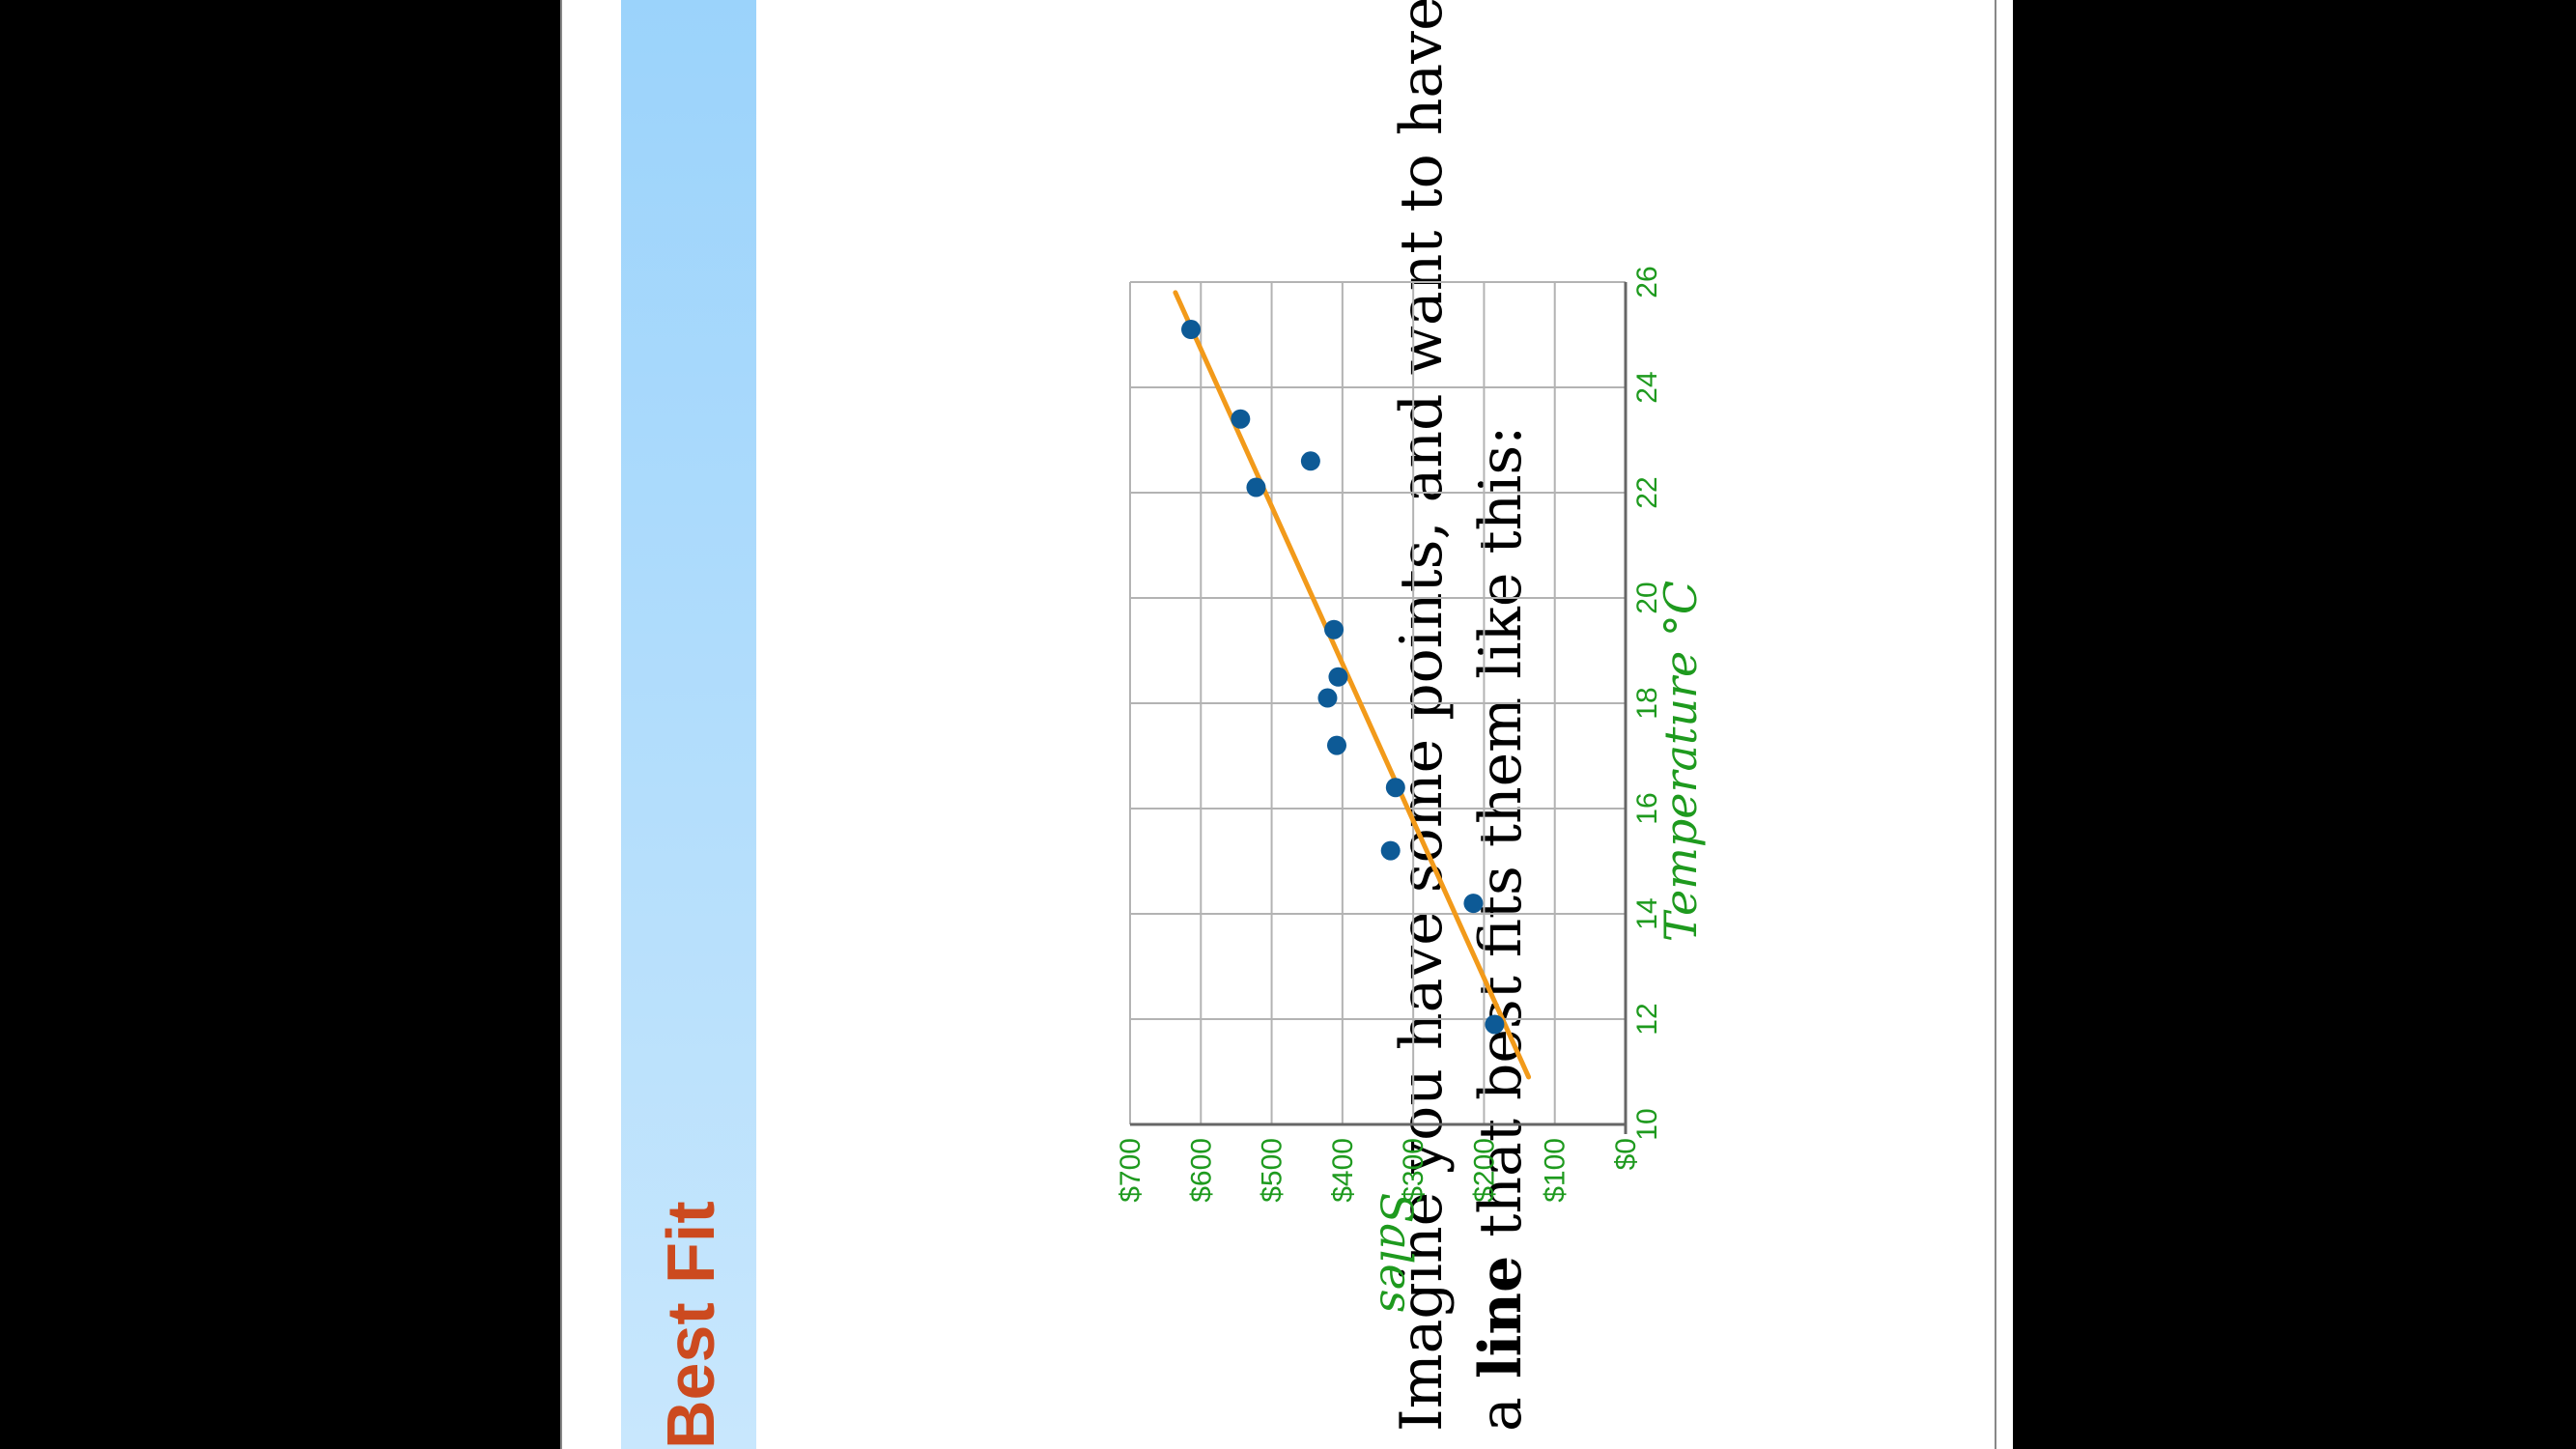  I want to click on tick-label-temperature: 24, so click(1647, 387).